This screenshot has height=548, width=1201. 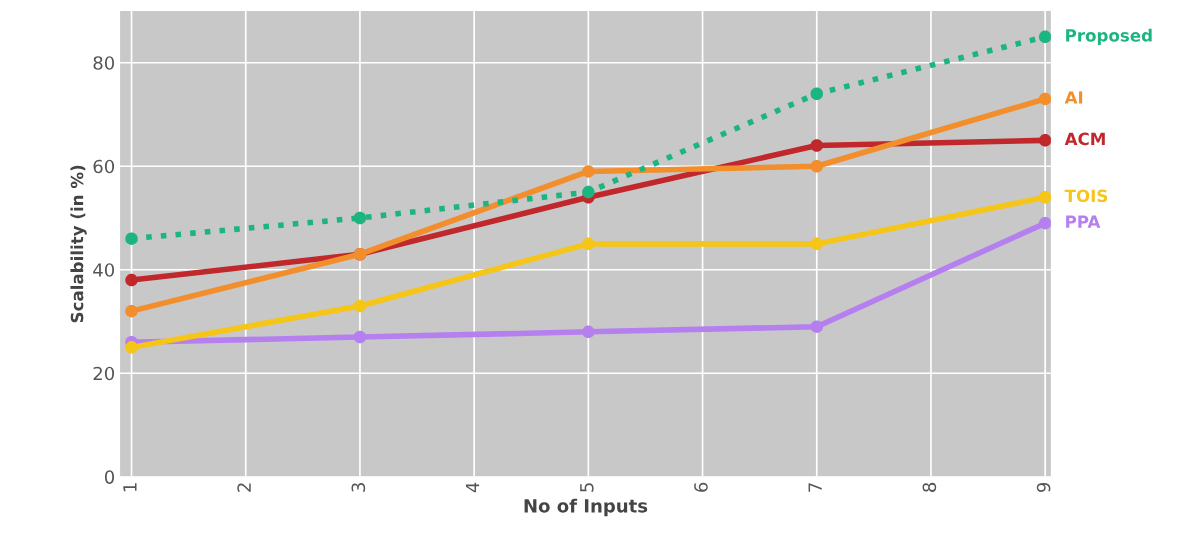 I want to click on y-tick-label: 60, so click(x=104, y=166).